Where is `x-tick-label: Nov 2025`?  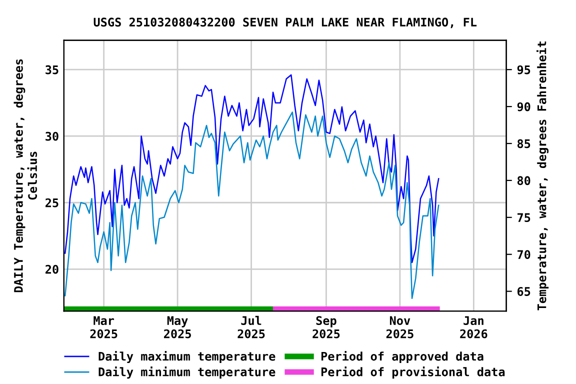
x-tick-label: Nov 2025 is located at coordinates (400, 327).